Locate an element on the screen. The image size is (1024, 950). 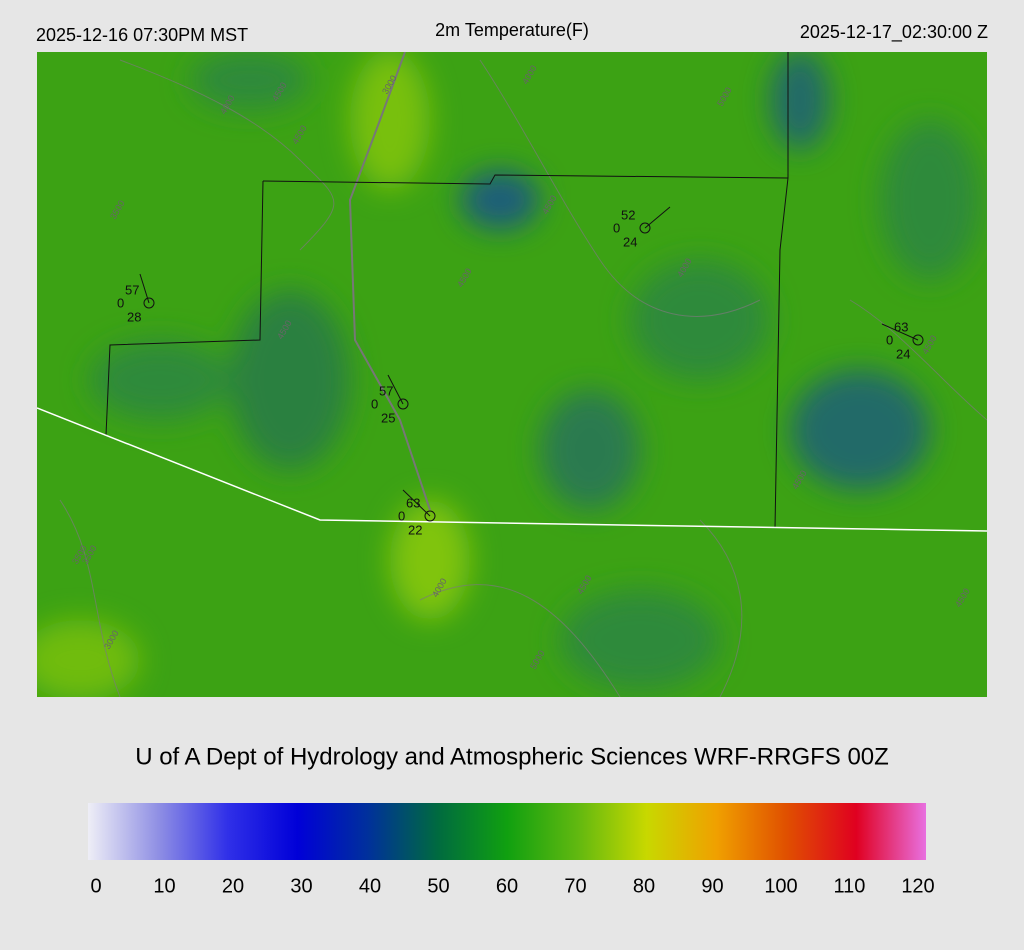
colorbar: 0 10 20 30 40 50 60 70 80 90 100 110 120 is located at coordinates (511, 850).